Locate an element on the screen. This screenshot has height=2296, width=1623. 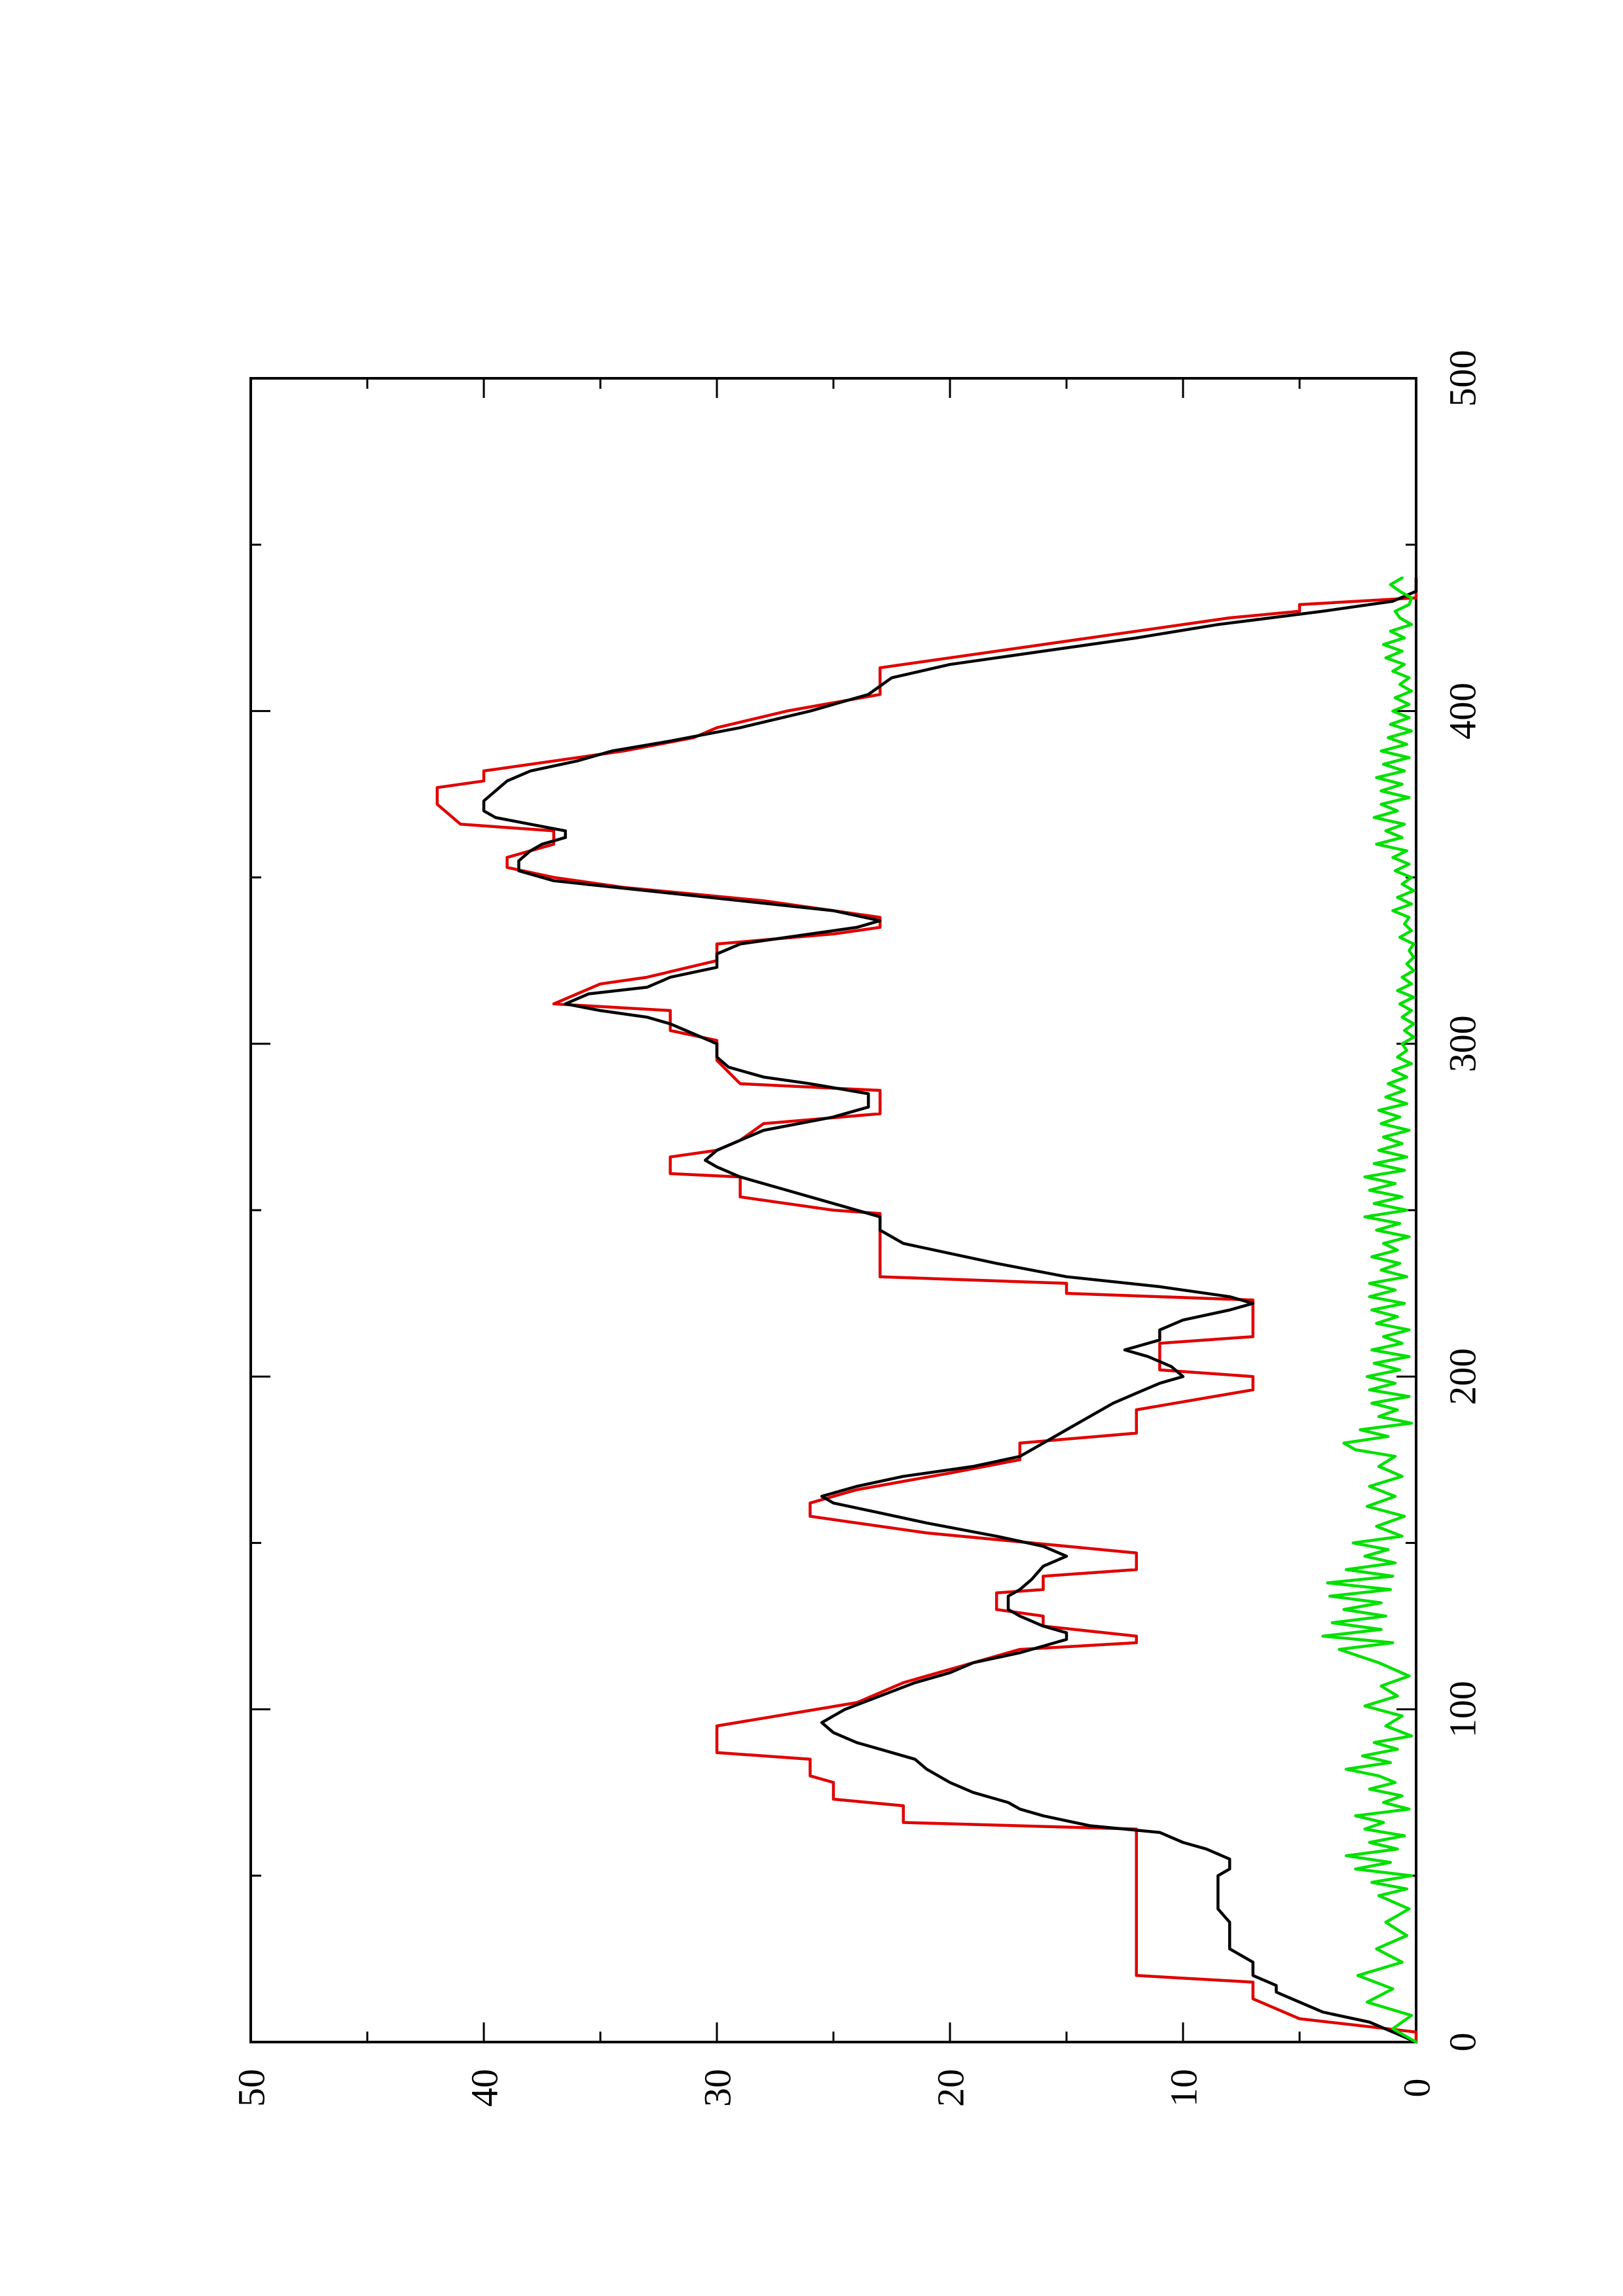
y-tick-label: 50 is located at coordinates (251, 2088).